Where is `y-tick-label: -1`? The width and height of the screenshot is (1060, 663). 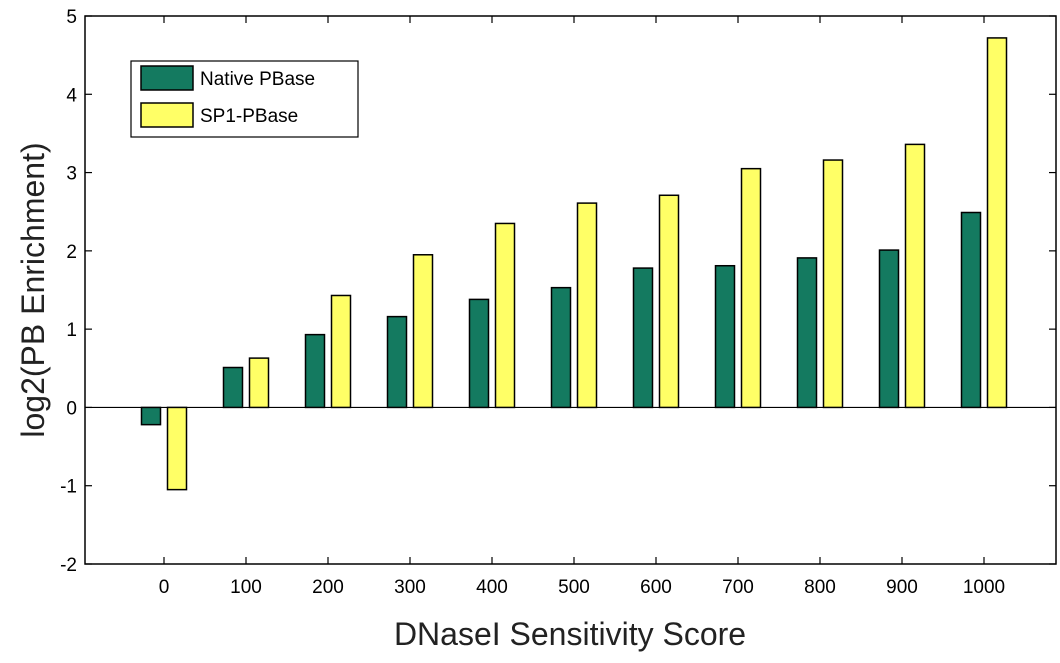
y-tick-label: -1 is located at coordinates (68, 487).